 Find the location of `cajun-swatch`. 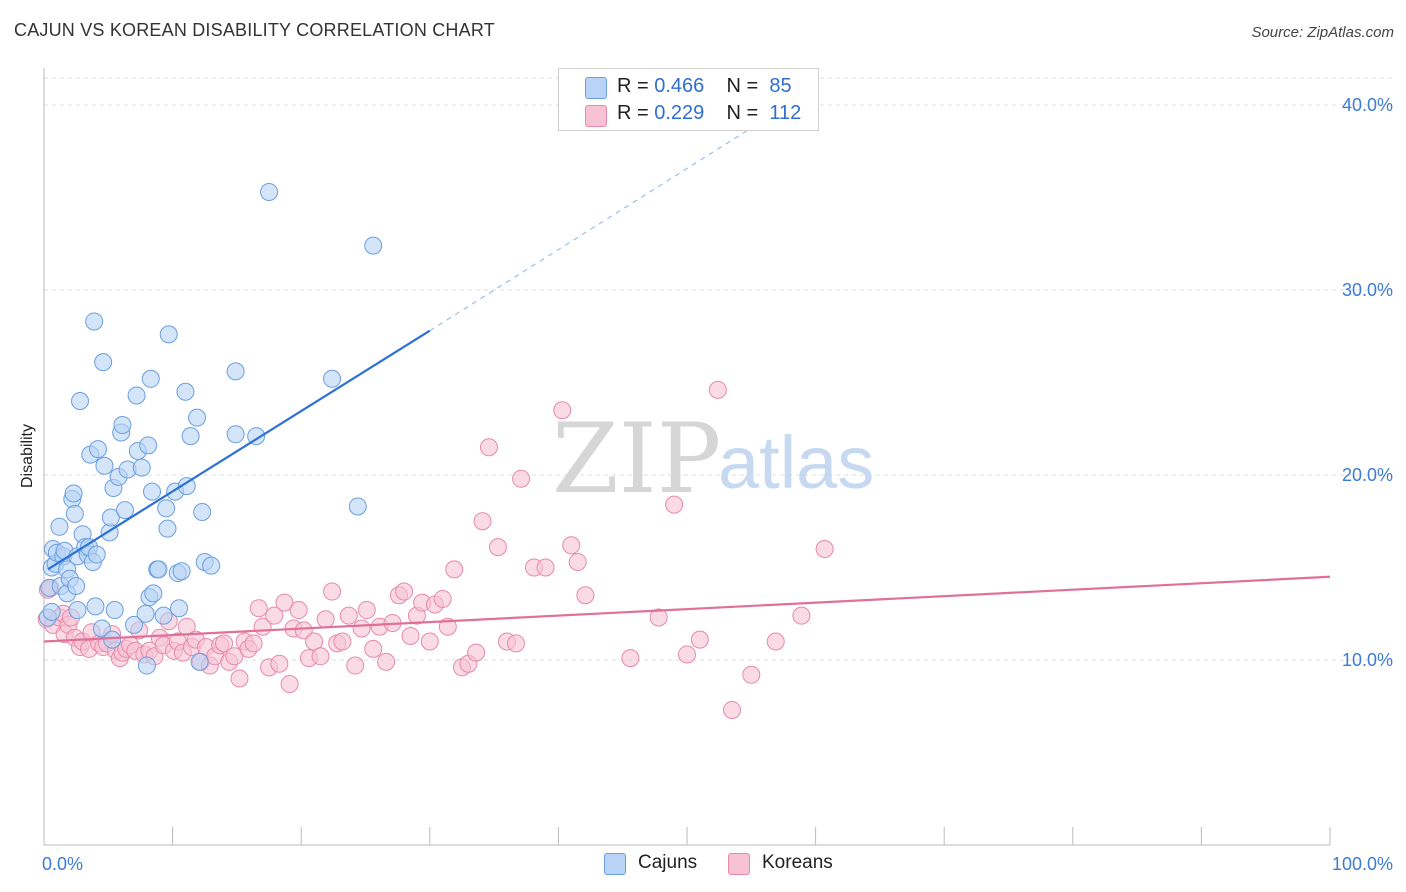

cajun-swatch is located at coordinates (596, 88).